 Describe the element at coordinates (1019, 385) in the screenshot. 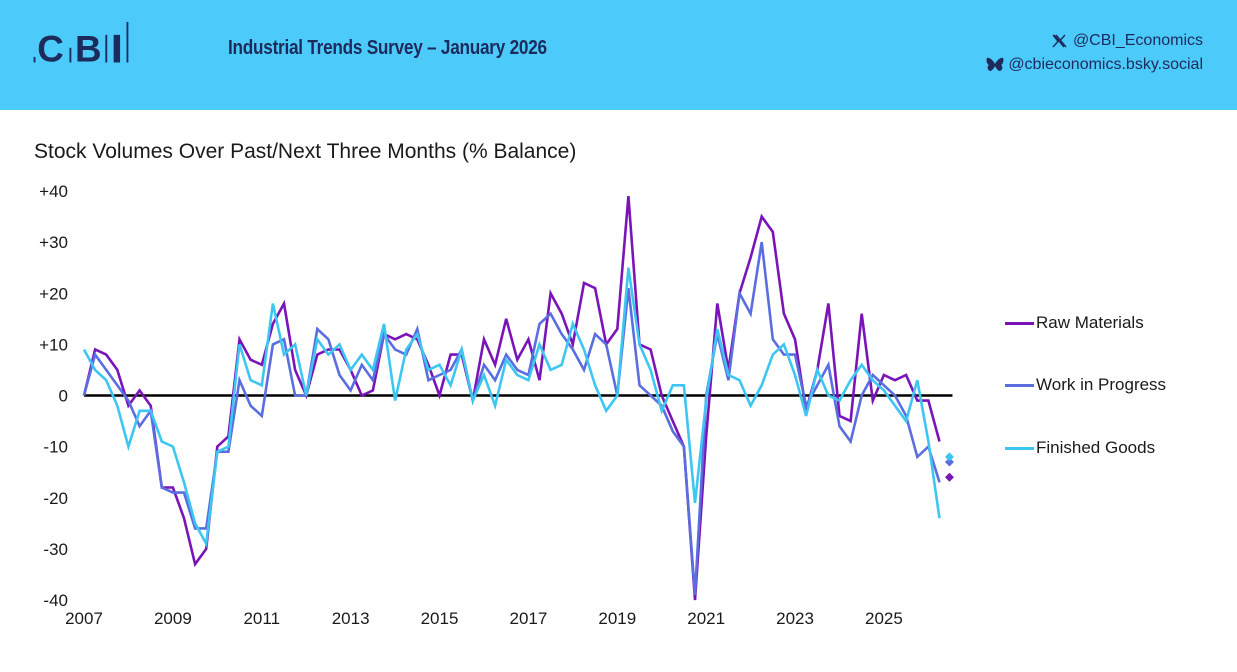

I see `legend-swatch-work-in-progress` at that location.